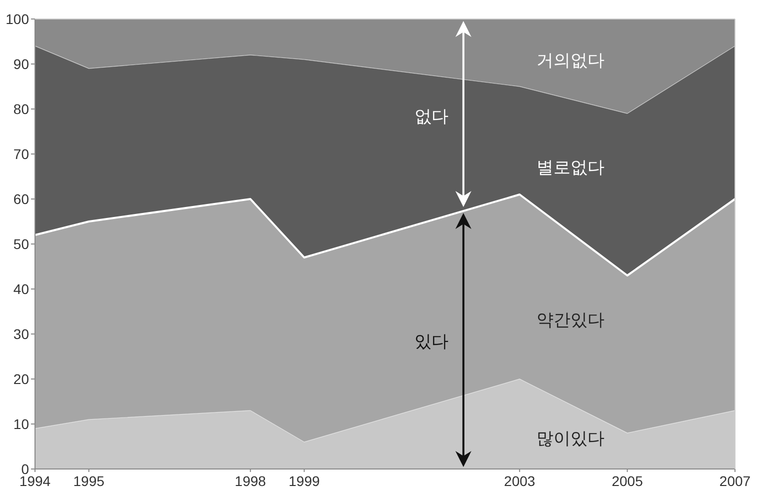 This screenshot has width=759, height=488. What do you see at coordinates (21, 109) in the screenshot?
I see `y-tick-label: 80` at bounding box center [21, 109].